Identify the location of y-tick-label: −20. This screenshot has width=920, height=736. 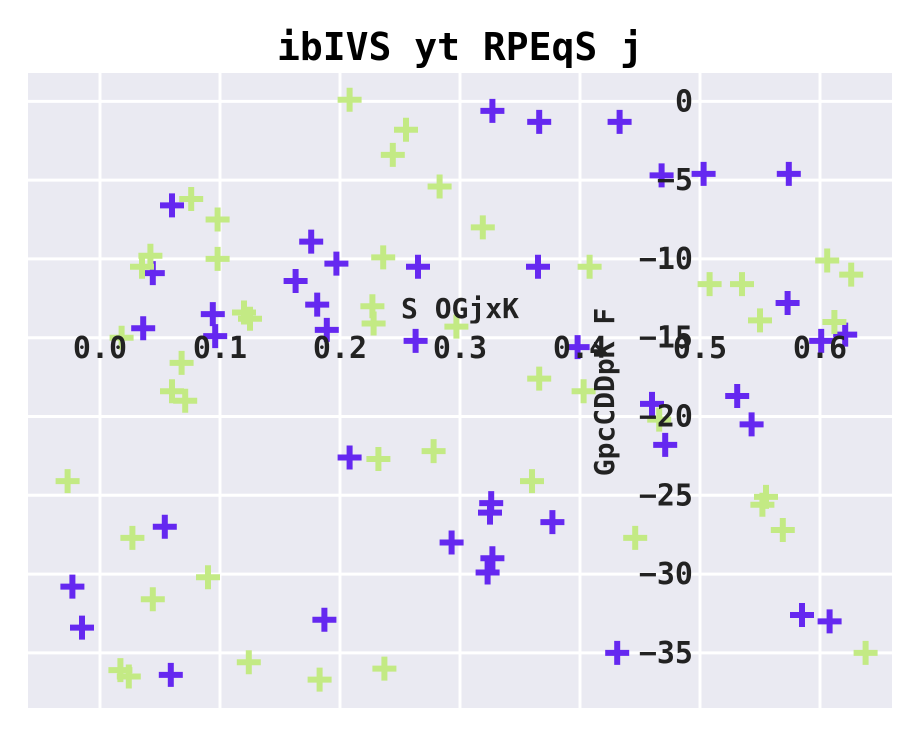
(666, 416).